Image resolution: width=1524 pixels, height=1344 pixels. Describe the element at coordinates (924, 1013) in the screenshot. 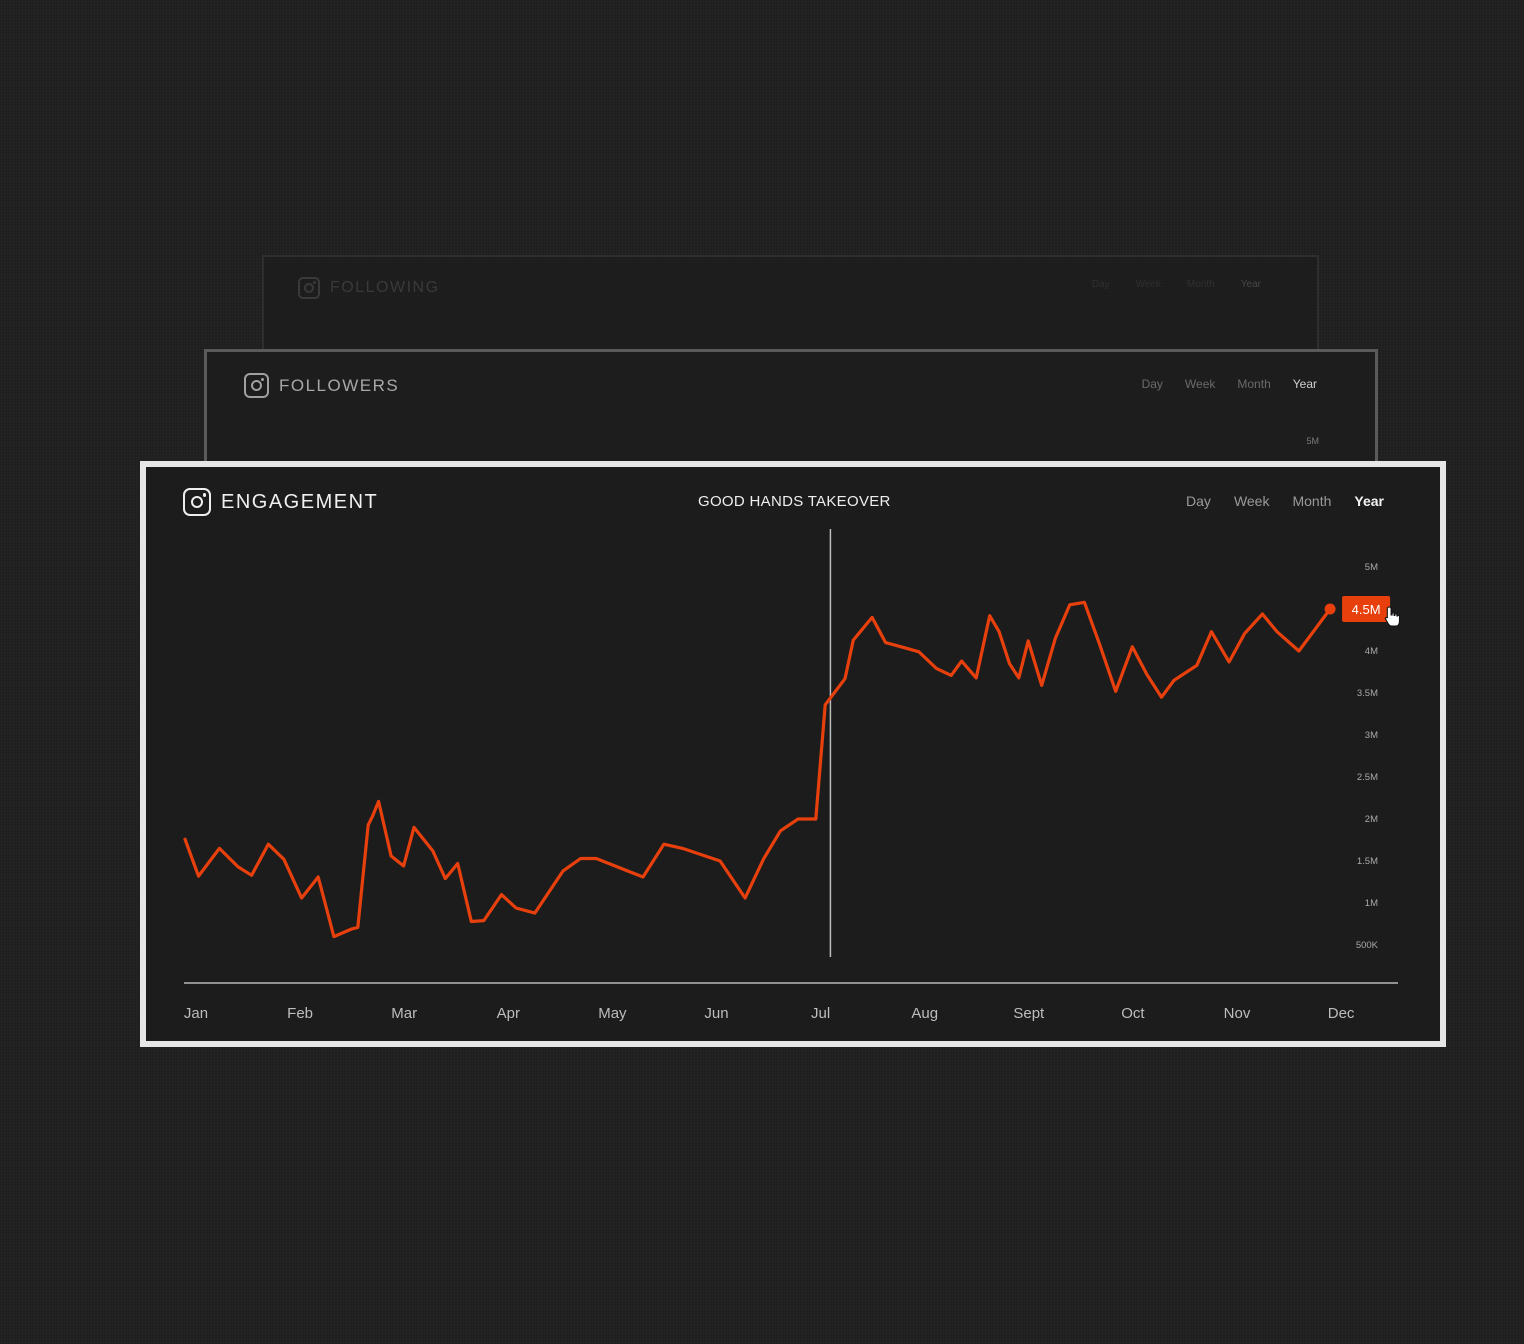

I see `x-tick-label-aug: Aug` at that location.